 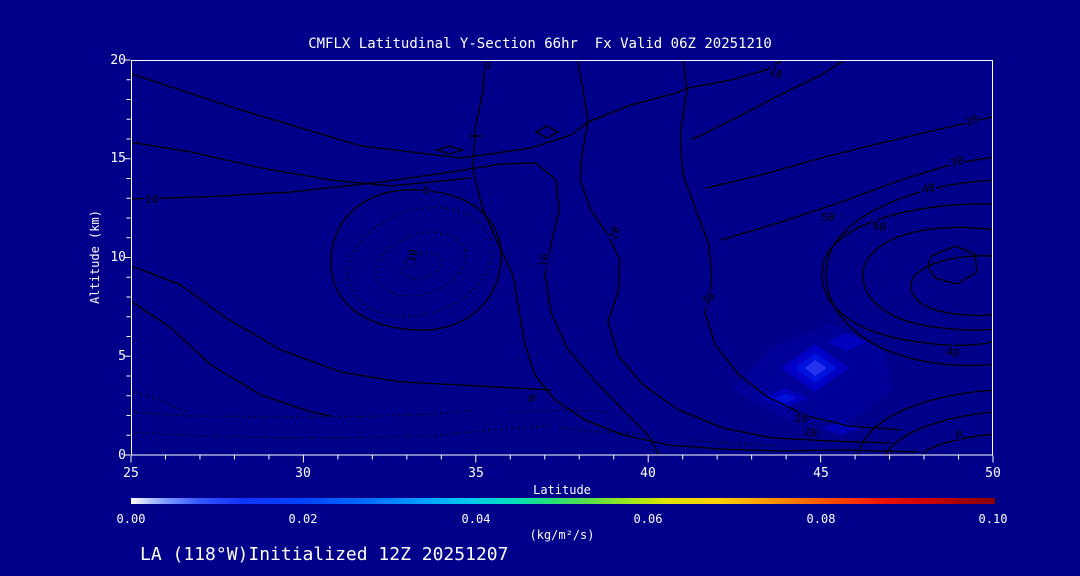 I want to click on x-tick-label: 40, so click(x=648, y=473).